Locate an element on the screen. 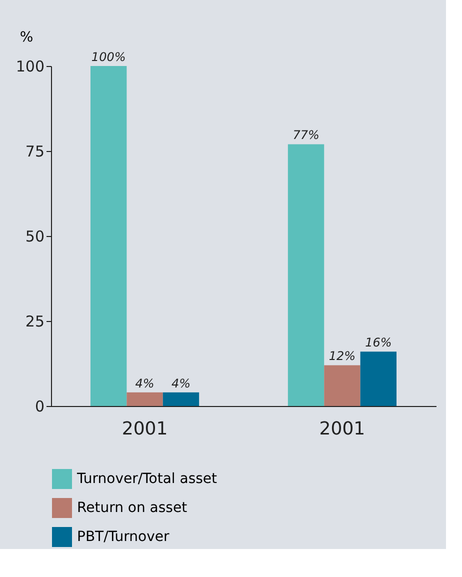 This screenshot has width=462, height=577. data-label: 12% is located at coordinates (342, 356).